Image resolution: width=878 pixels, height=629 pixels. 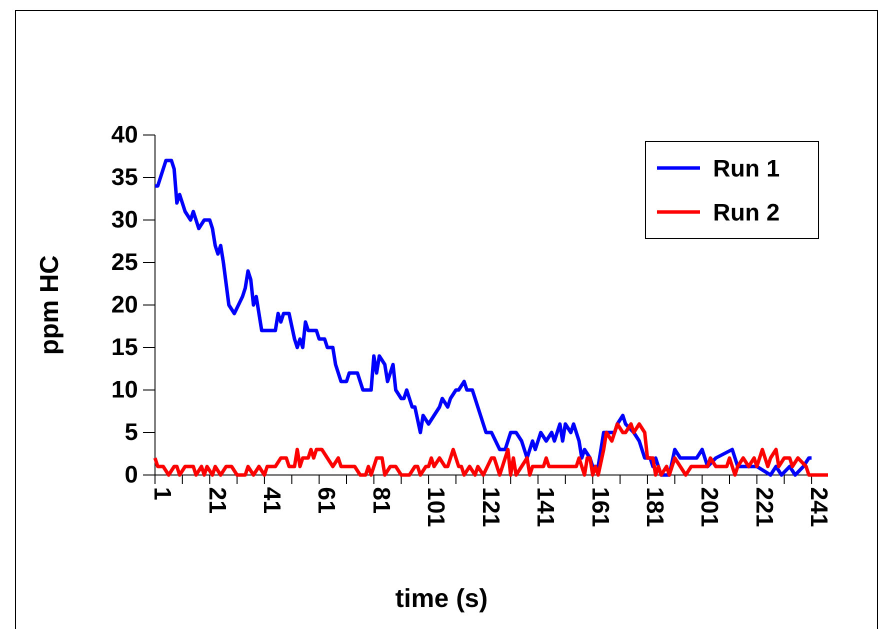 What do you see at coordinates (654, 507) in the screenshot?
I see `x-tick-label: 181` at bounding box center [654, 507].